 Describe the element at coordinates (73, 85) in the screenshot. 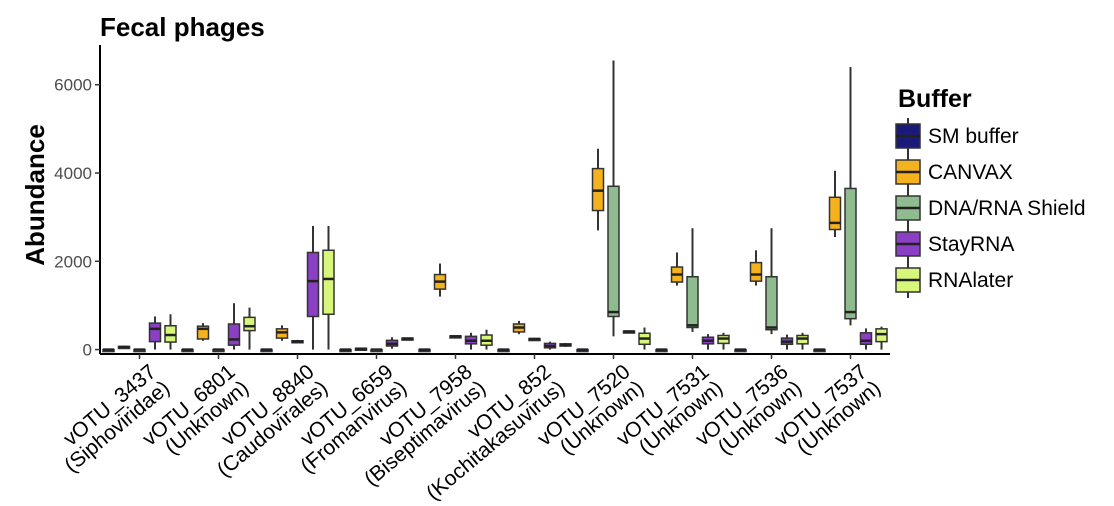

I see `y-tick-label: 6000` at that location.